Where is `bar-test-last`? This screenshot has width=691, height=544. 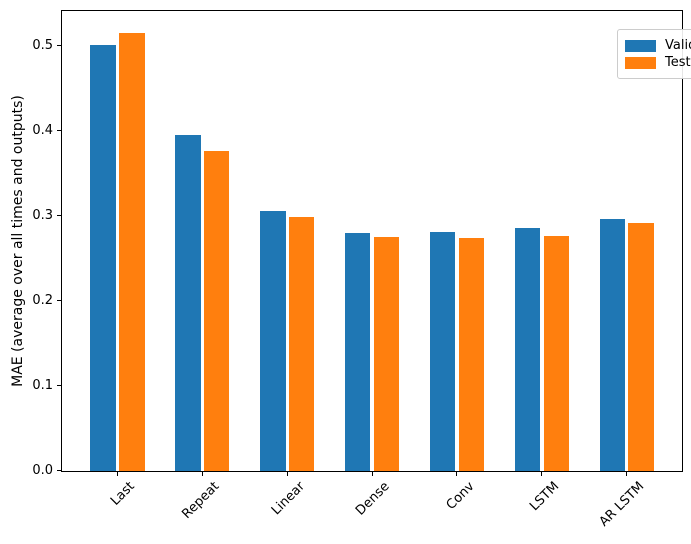
bar-test-last is located at coordinates (132, 251).